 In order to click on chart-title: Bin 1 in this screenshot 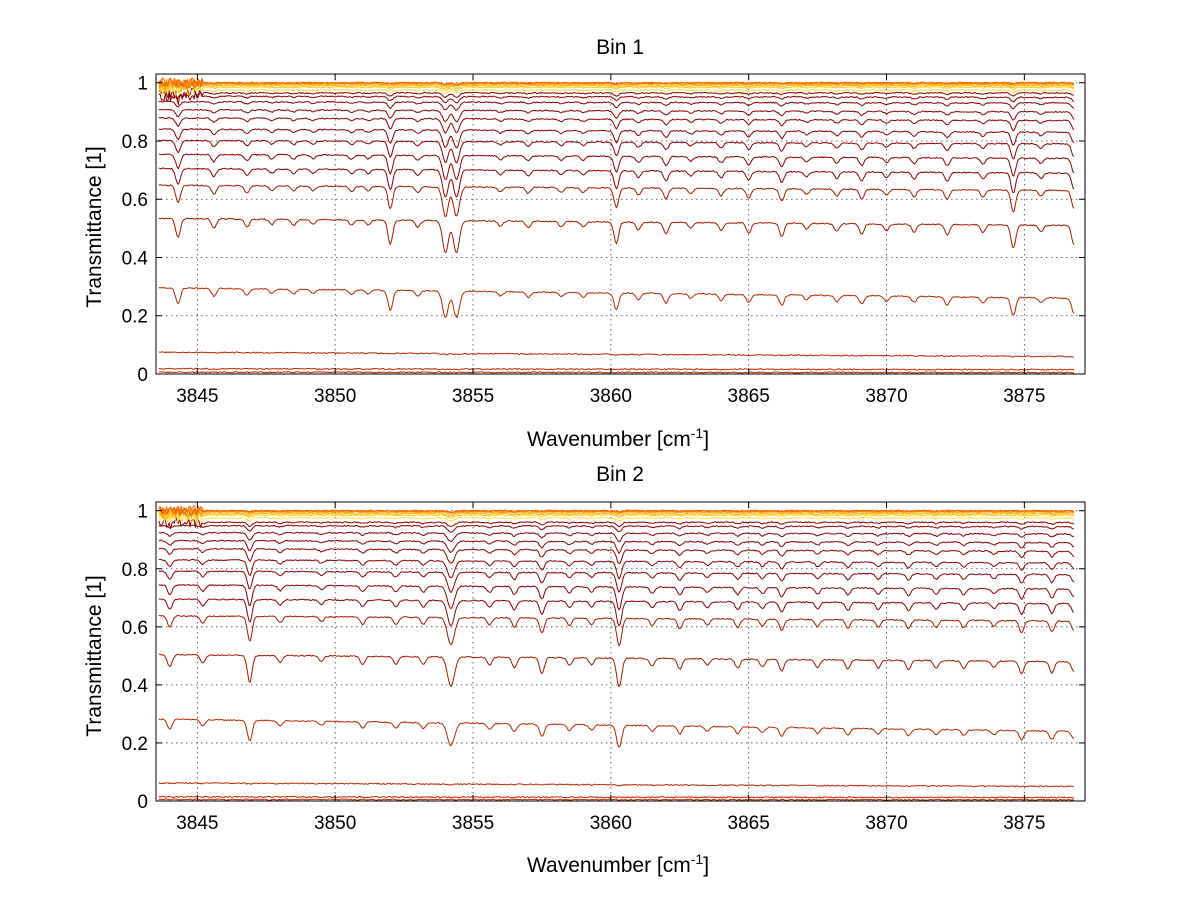, I will do `click(620, 47)`.